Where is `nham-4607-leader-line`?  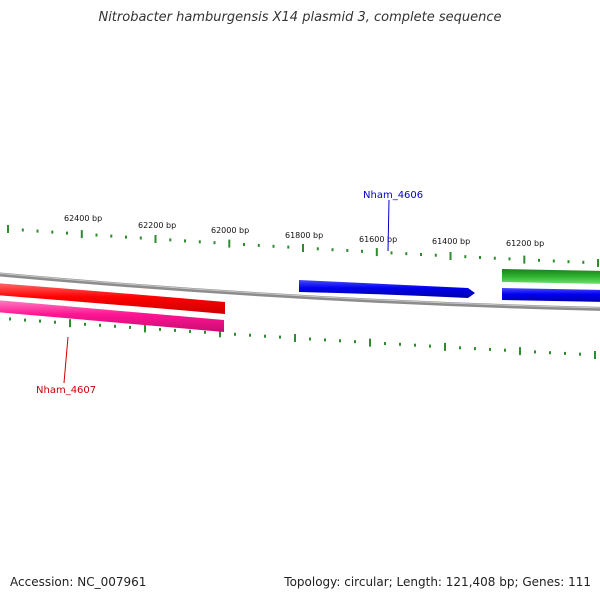
nham-4607-leader-line is located at coordinates (66, 360).